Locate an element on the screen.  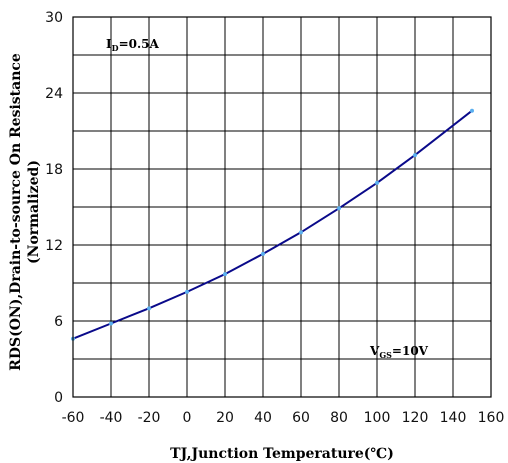
x-tick-label: 40 is located at coordinates (263, 418).